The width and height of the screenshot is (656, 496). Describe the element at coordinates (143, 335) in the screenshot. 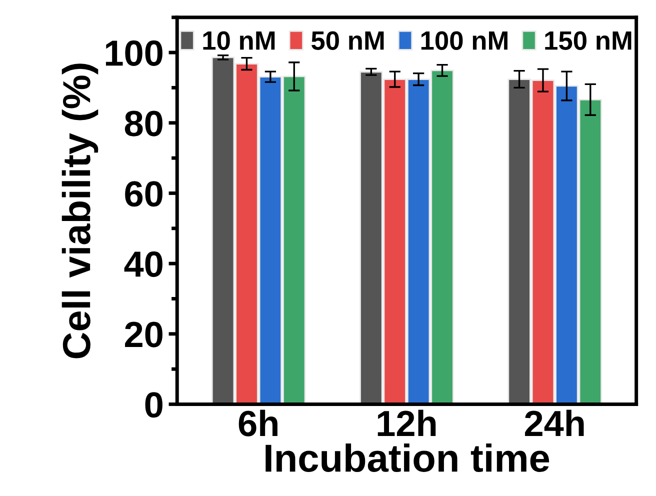

I see `y-tick-label: 20` at that location.